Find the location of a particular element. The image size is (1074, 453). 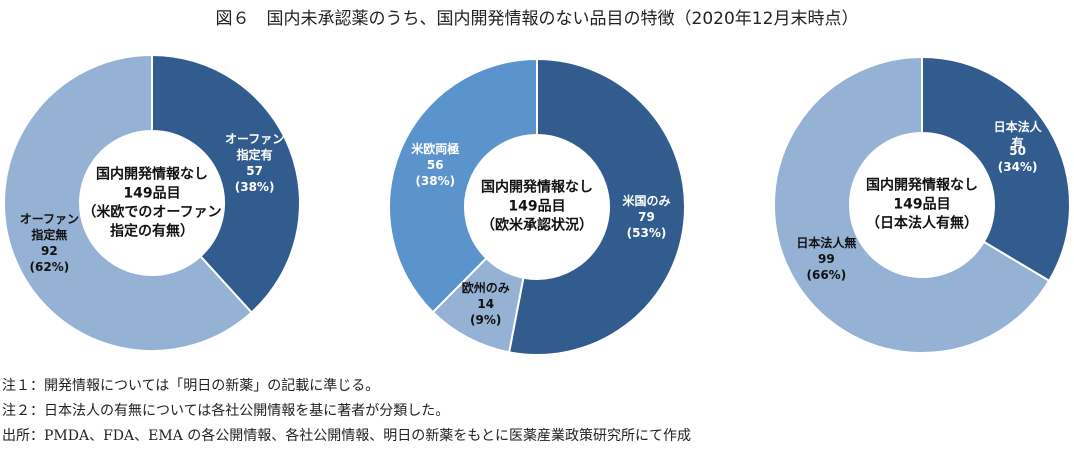

slice-label: オーファン 指定有 is located at coordinates (254, 147).